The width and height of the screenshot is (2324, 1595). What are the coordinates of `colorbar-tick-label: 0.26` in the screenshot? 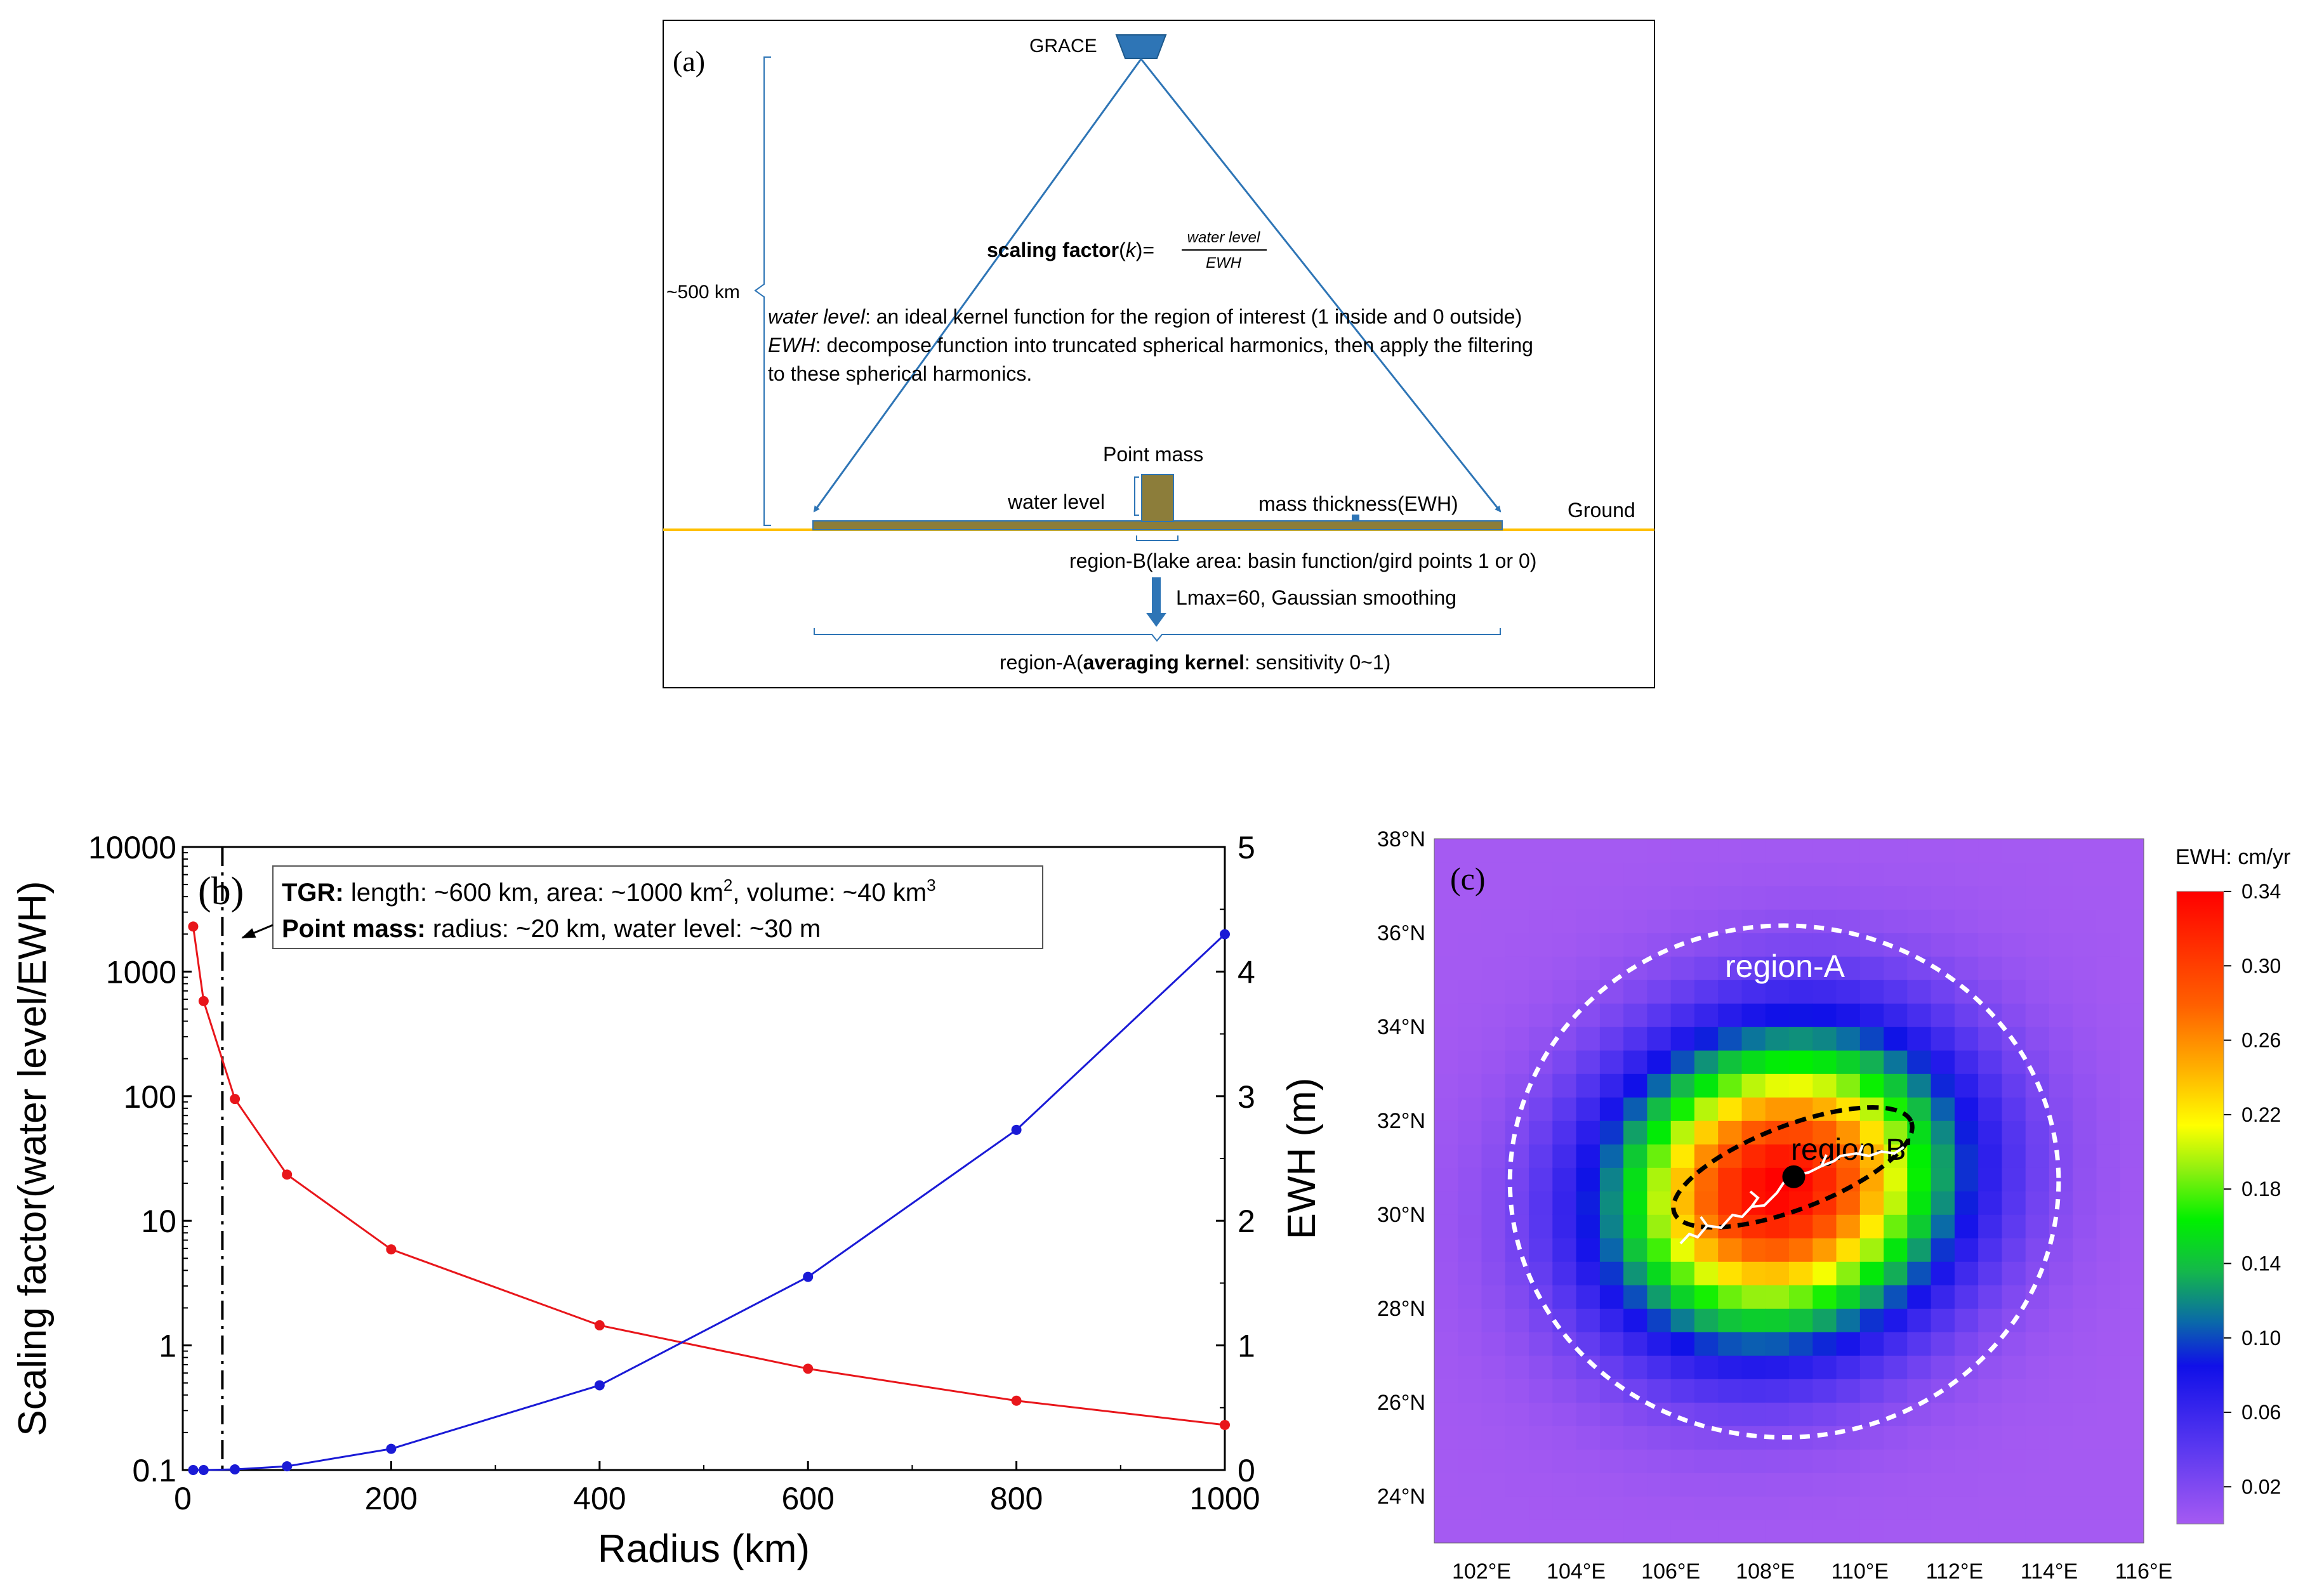 It's located at (2261, 1040).